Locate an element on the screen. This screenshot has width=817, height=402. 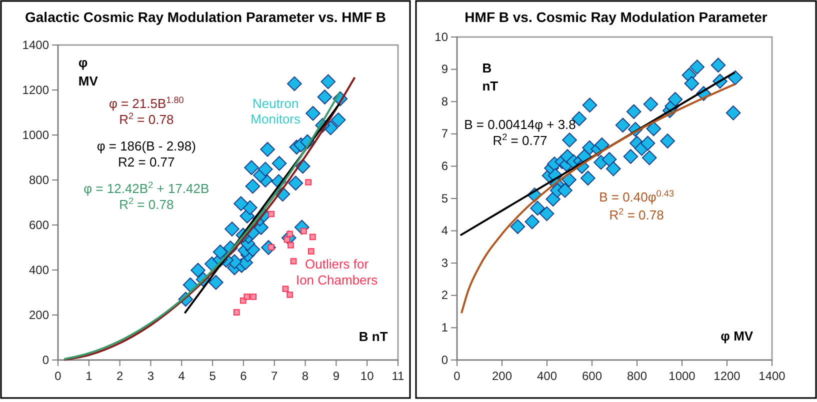
y-tick-label: 3 is located at coordinates (444, 263).